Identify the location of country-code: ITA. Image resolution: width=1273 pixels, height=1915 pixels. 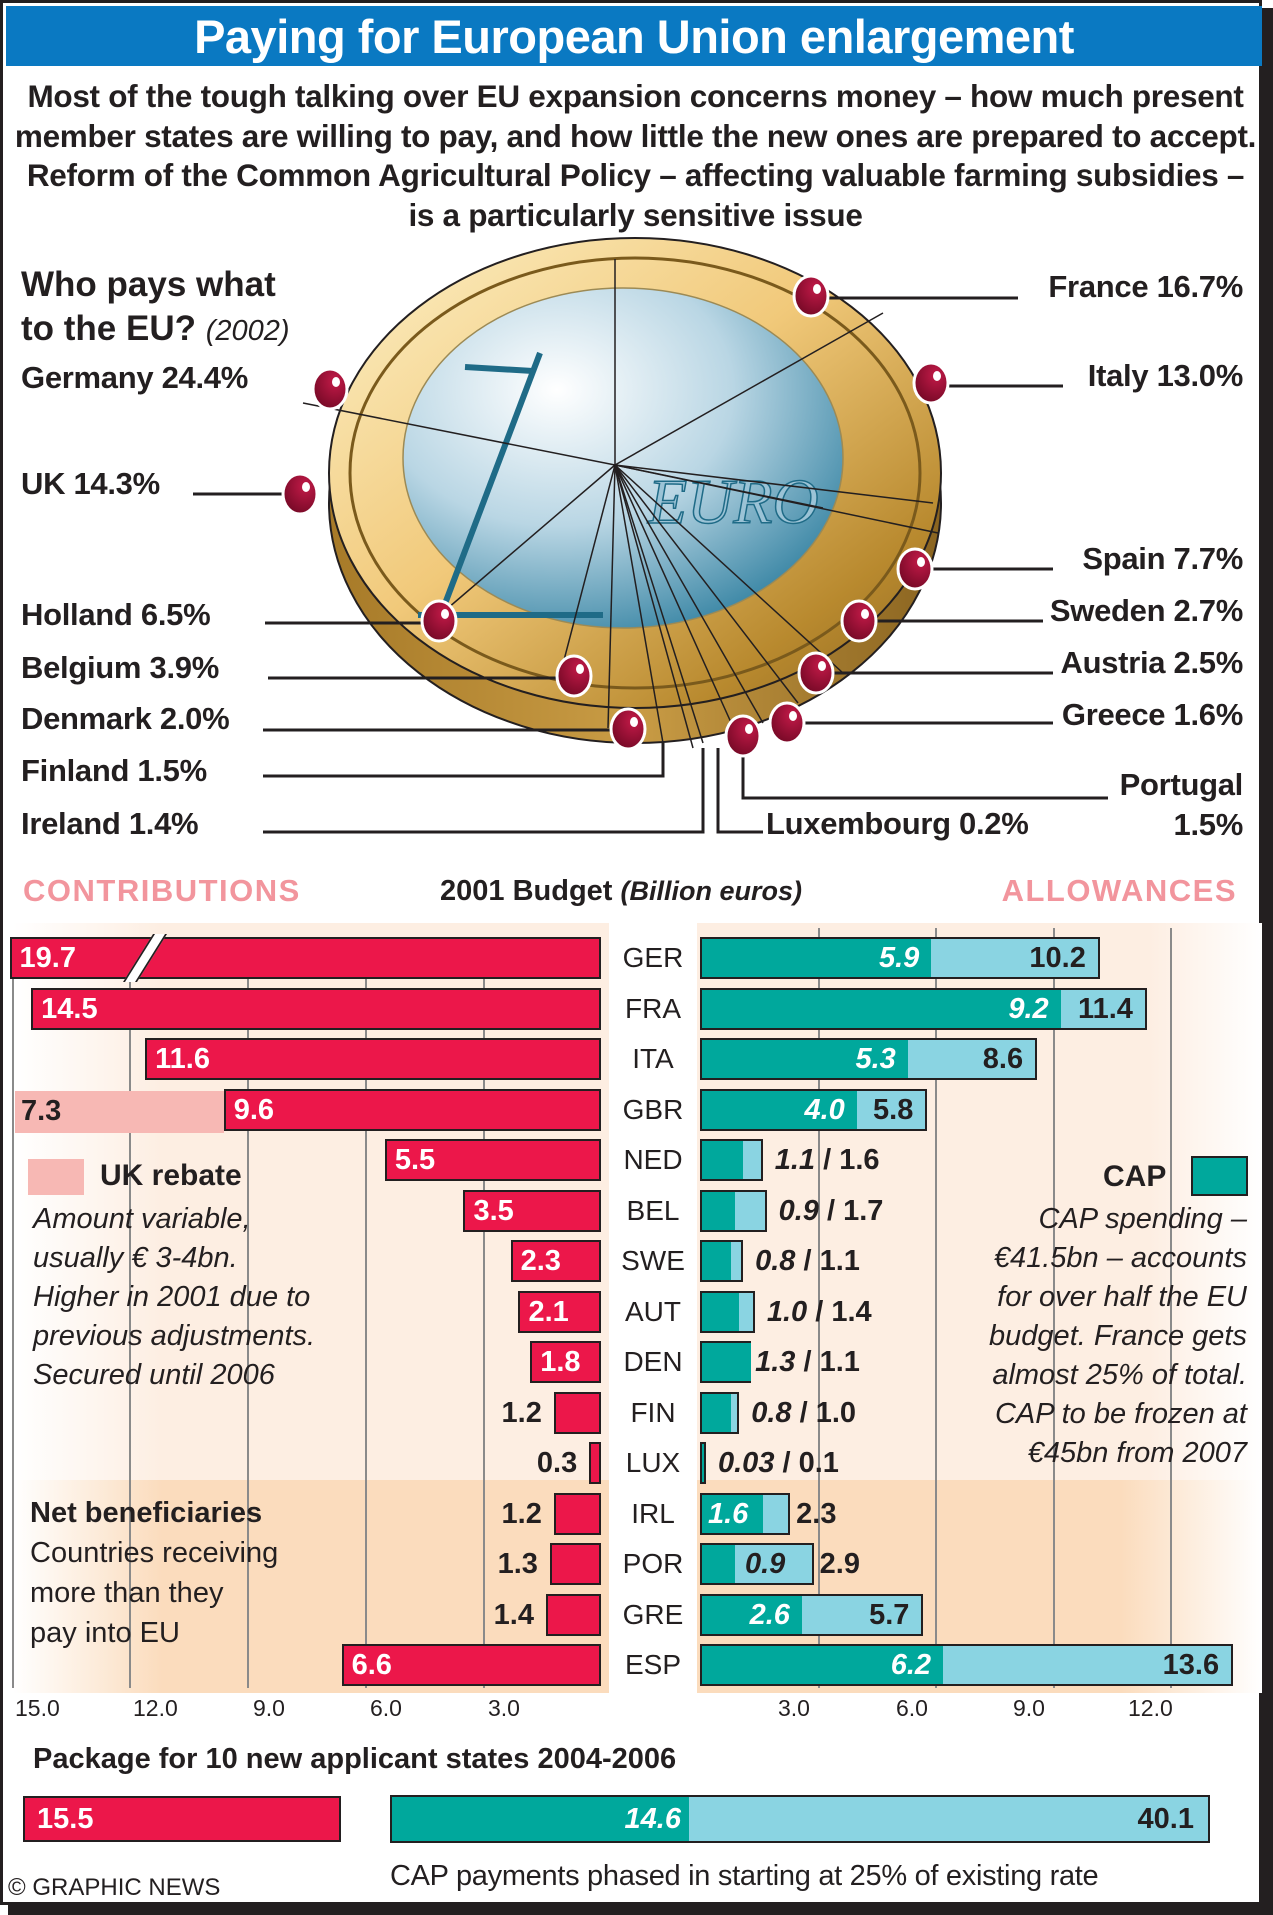
(653, 1059).